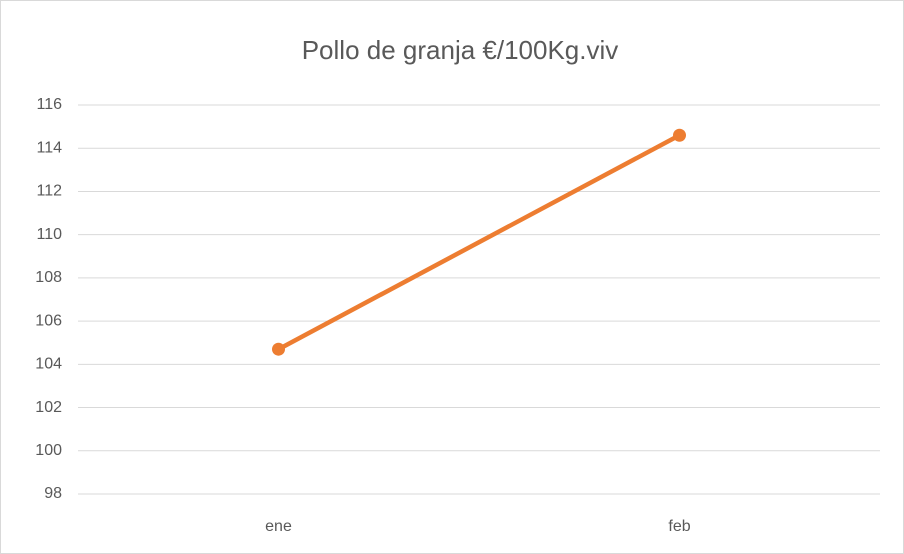 This screenshot has width=904, height=554. Describe the element at coordinates (278, 526) in the screenshot. I see `x-tick-label: ene` at that location.